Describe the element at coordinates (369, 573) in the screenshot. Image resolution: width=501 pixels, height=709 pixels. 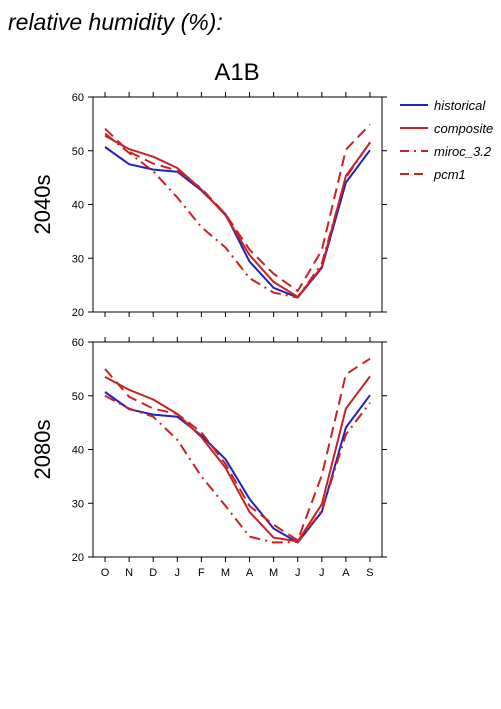
I see `x-tick-label: S` at that location.